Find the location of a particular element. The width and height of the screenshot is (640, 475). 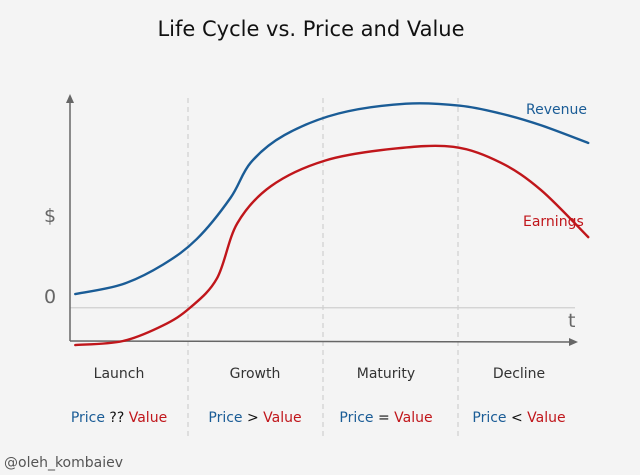

relation-launch: Price ?? Value is located at coordinates (119, 418).